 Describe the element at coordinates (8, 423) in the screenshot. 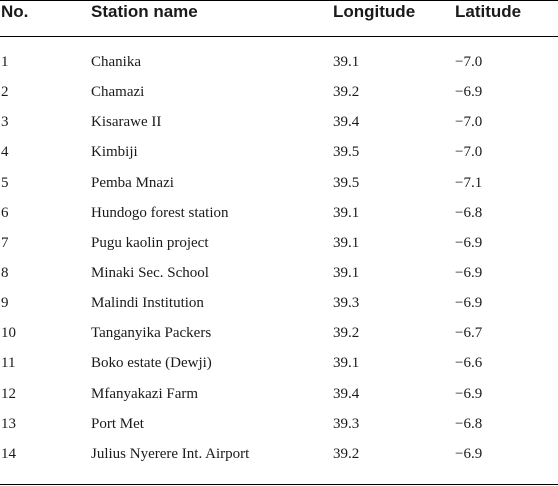

I see `cell-no: 13` at that location.